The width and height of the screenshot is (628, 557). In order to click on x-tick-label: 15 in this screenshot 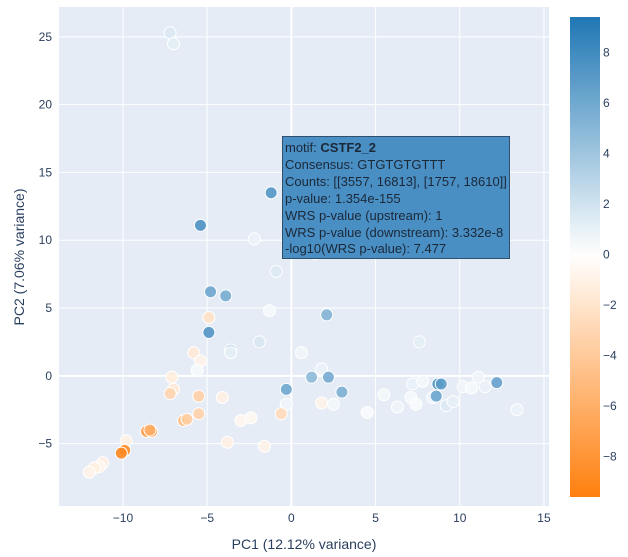, I will do `click(544, 518)`.